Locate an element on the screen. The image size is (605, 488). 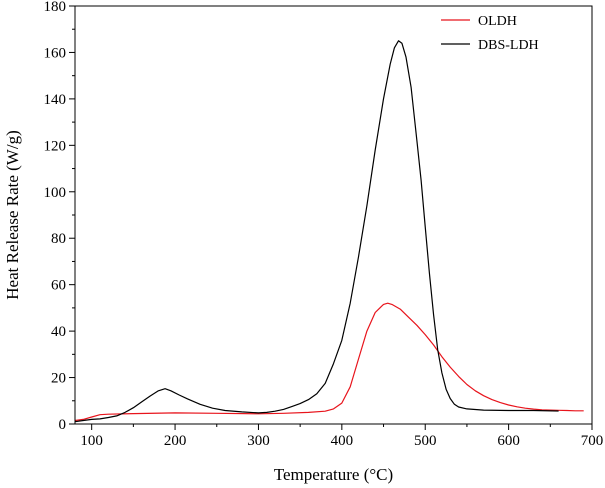
y-tick-label: 80 is located at coordinates (58, 239).